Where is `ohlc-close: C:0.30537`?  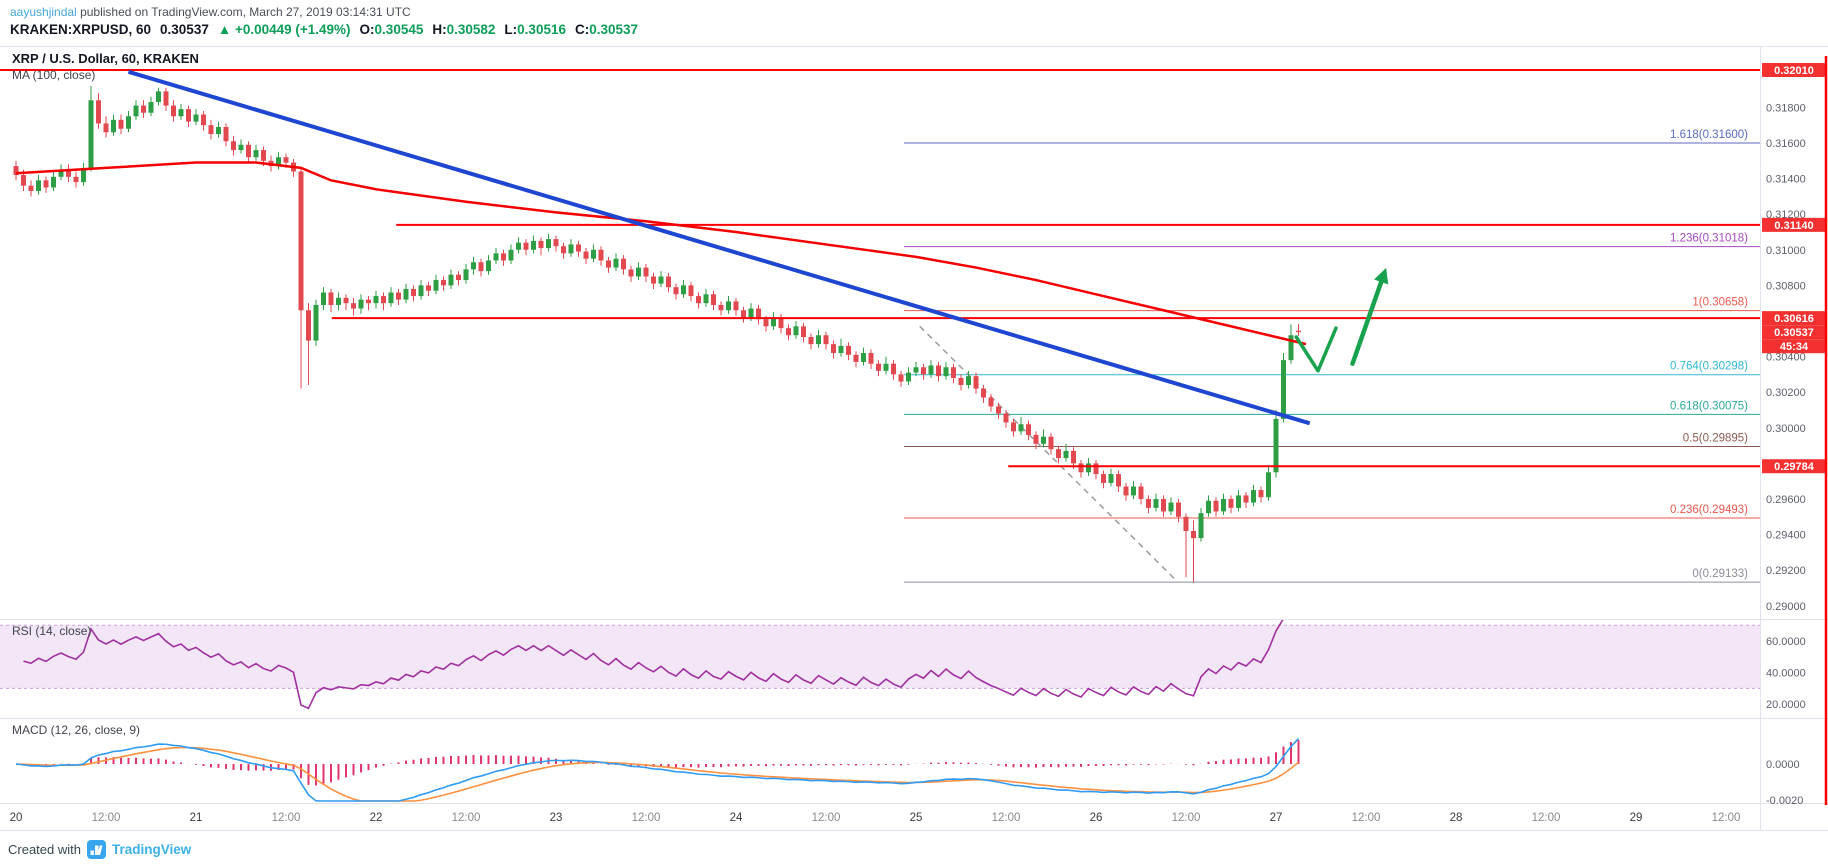
ohlc-close: C:0.30537 is located at coordinates (606, 29).